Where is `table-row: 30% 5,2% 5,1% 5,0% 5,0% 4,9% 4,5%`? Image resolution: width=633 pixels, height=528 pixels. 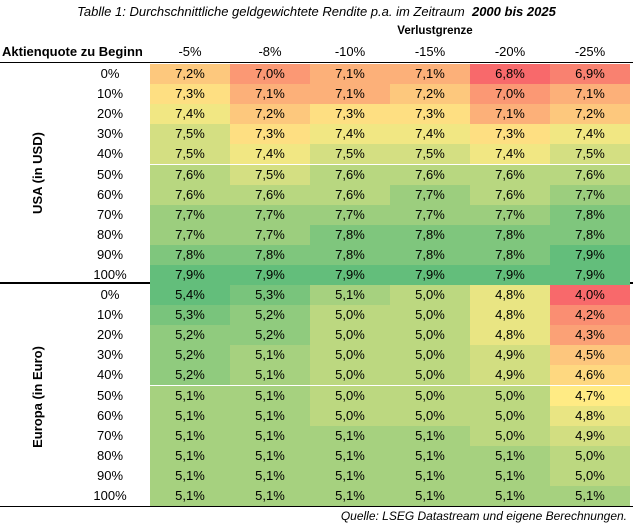
table-row: 30% 5,2% 5,1% 5,0% 5,0% 4,9% 4,5% is located at coordinates (316, 355).